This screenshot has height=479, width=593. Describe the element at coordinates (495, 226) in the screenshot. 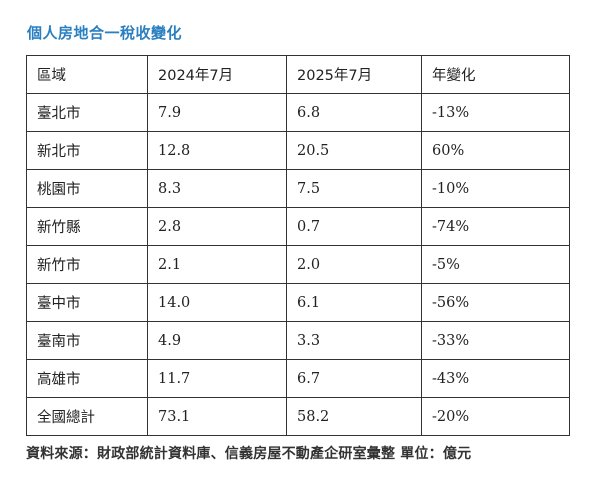

I see `change-cell: -74%` at that location.